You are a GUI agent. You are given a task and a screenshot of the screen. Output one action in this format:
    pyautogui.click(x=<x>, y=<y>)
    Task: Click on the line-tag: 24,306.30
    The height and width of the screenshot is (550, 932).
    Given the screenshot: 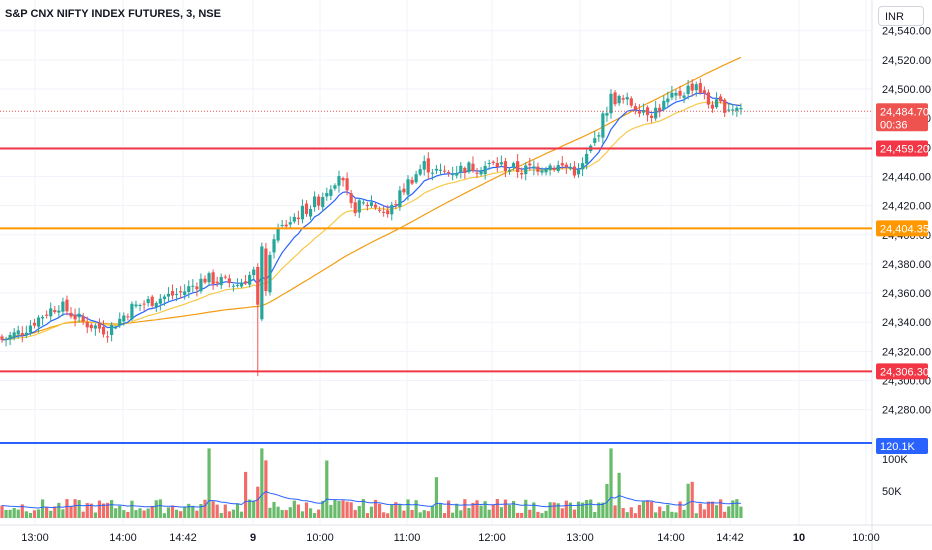 What is the action you would take?
    pyautogui.click(x=902, y=371)
    